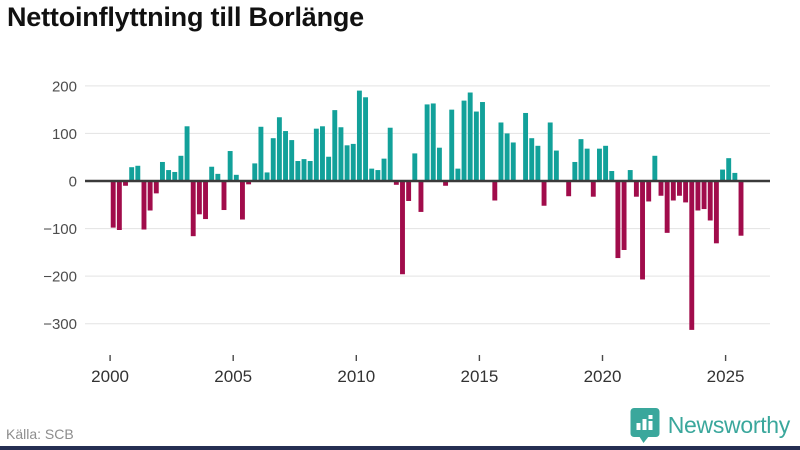  Describe the element at coordinates (185, 17) in the screenshot. I see `page-title: Nettoinflyttning till Borlänge` at that location.